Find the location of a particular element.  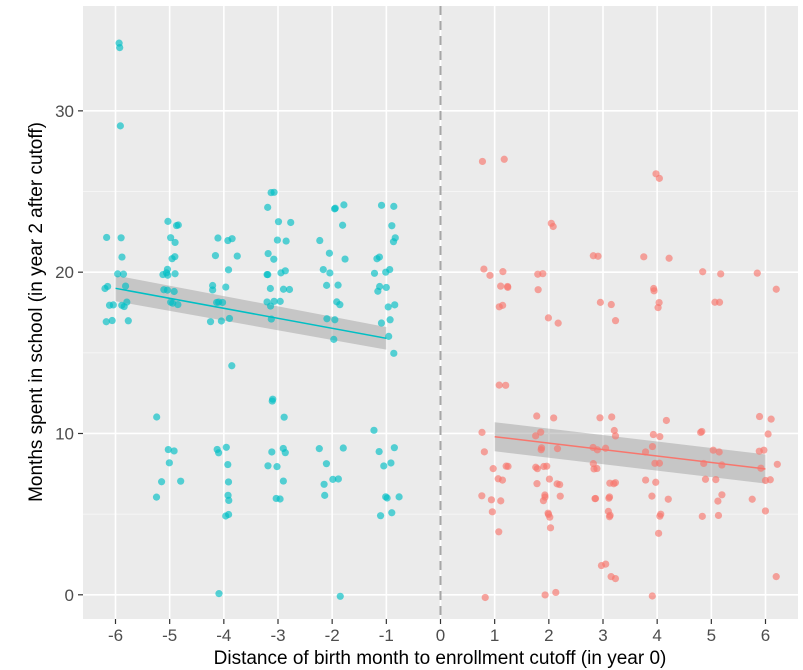

x-tick-label: 0 is located at coordinates (440, 635).